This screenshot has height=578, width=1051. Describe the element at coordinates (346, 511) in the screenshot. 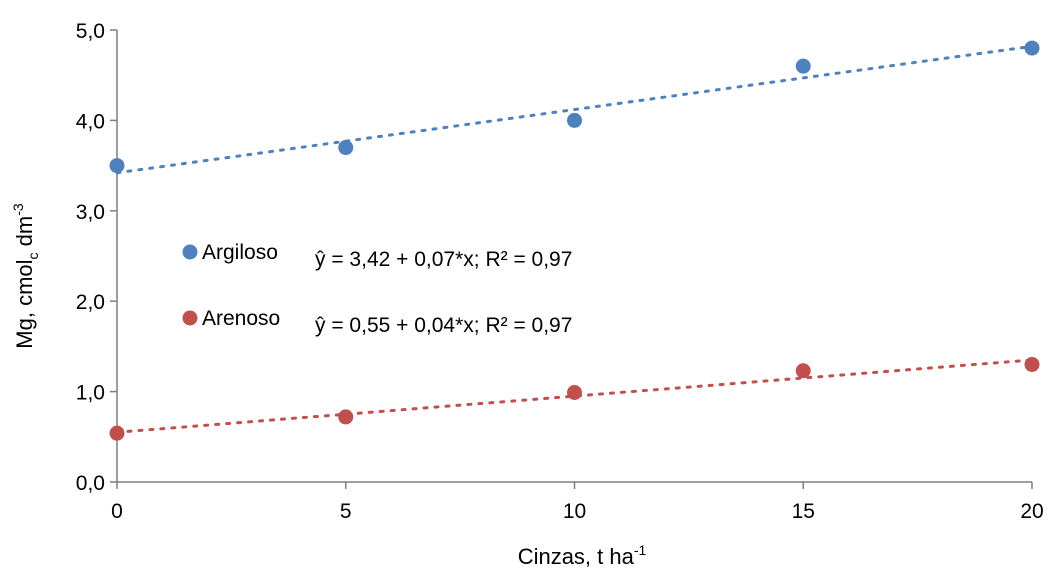

I see `x-tick-label: 5` at that location.